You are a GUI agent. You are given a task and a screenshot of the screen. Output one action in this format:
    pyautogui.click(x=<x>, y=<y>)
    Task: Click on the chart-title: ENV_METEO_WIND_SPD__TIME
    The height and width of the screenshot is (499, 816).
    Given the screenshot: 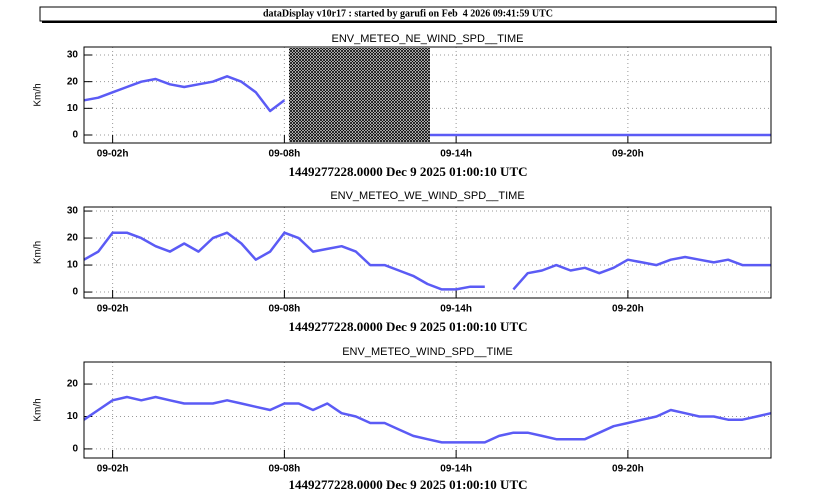 What is the action you would take?
    pyautogui.click(x=427, y=352)
    